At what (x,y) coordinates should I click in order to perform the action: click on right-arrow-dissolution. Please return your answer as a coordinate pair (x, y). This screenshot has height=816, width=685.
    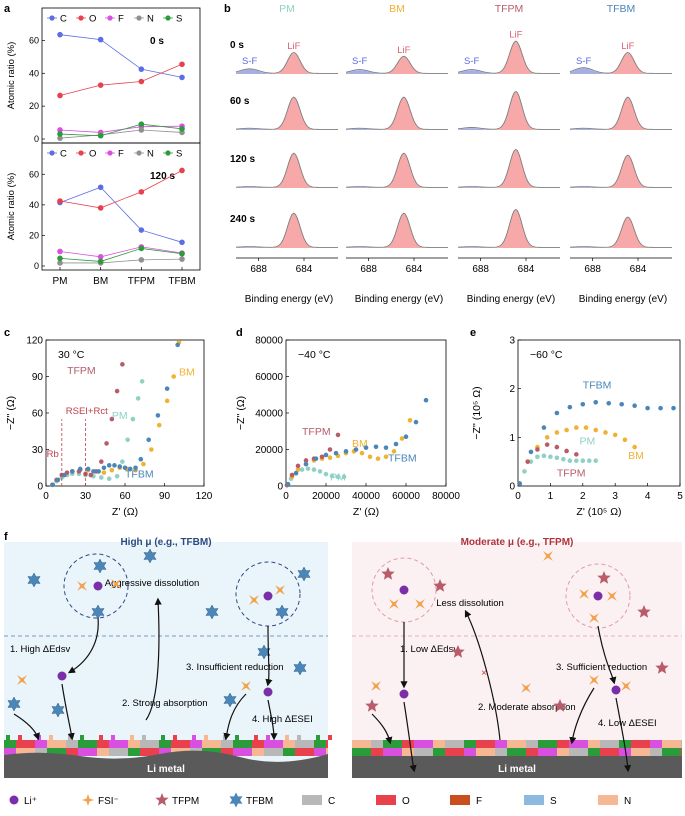
    Looking at the image, I should click on (482, 675).